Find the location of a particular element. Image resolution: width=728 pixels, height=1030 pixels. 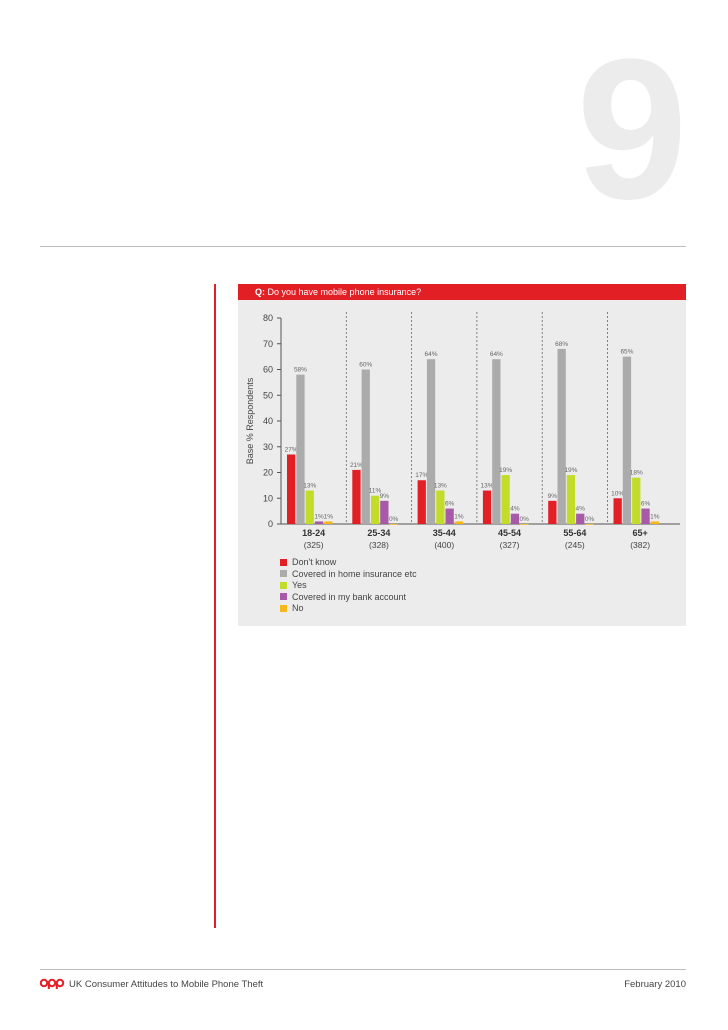

legend-item-yes: Yes is located at coordinates (348, 586).